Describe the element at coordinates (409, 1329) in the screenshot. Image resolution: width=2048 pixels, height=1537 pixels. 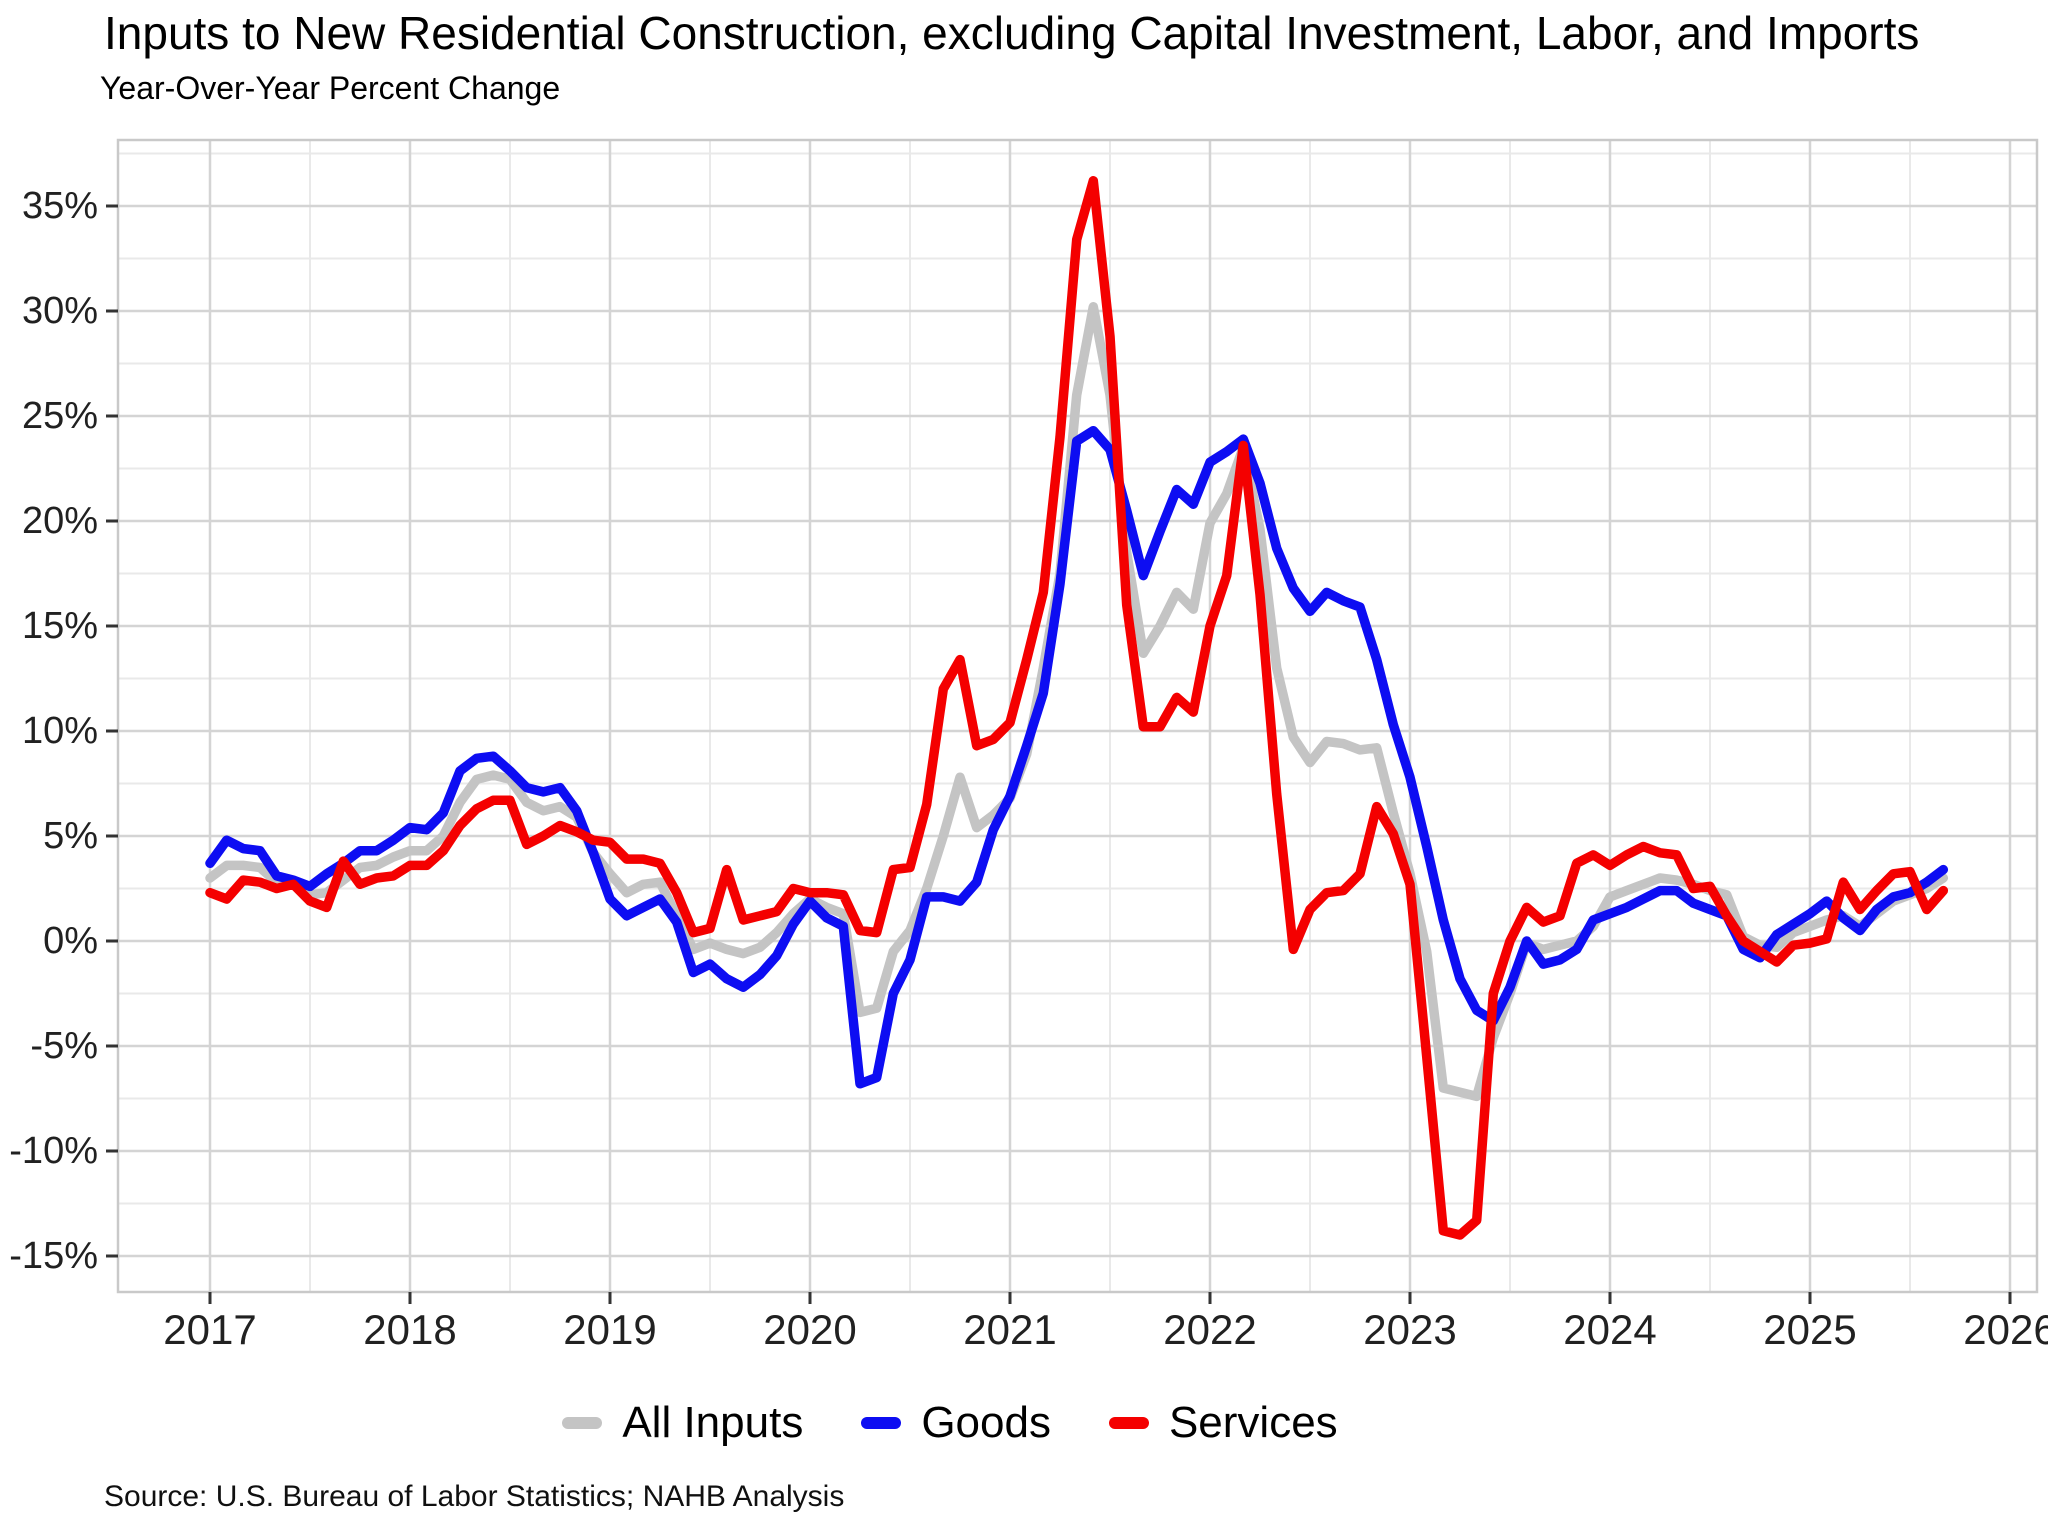
I see `svg-text: 2018` at that location.